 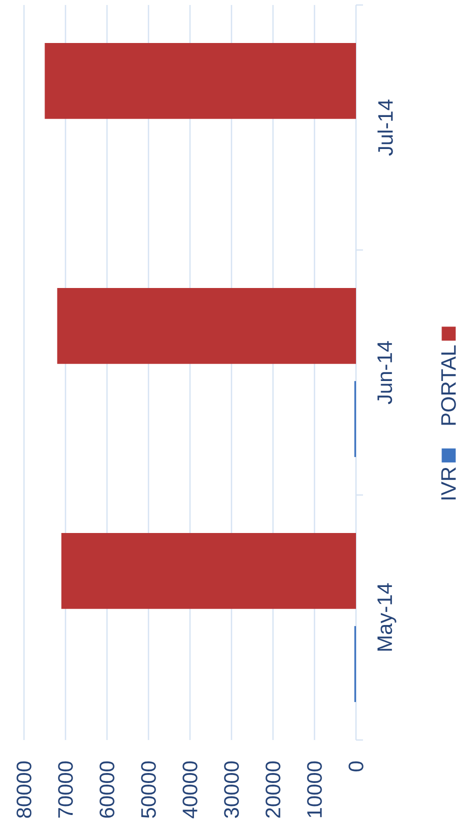 I want to click on y-tick-label: Jun-14, so click(x=385, y=372).